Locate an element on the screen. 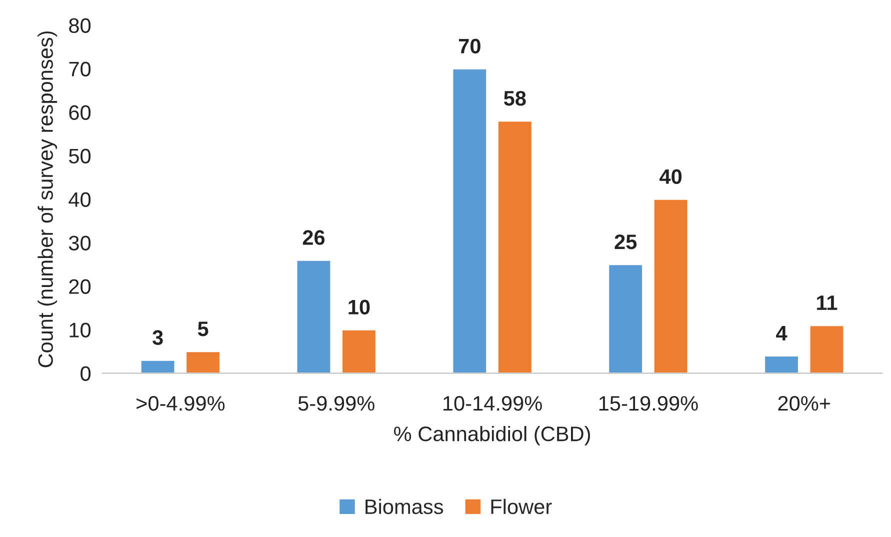 The height and width of the screenshot is (537, 891). y-tick-label: 30 is located at coordinates (79, 243).